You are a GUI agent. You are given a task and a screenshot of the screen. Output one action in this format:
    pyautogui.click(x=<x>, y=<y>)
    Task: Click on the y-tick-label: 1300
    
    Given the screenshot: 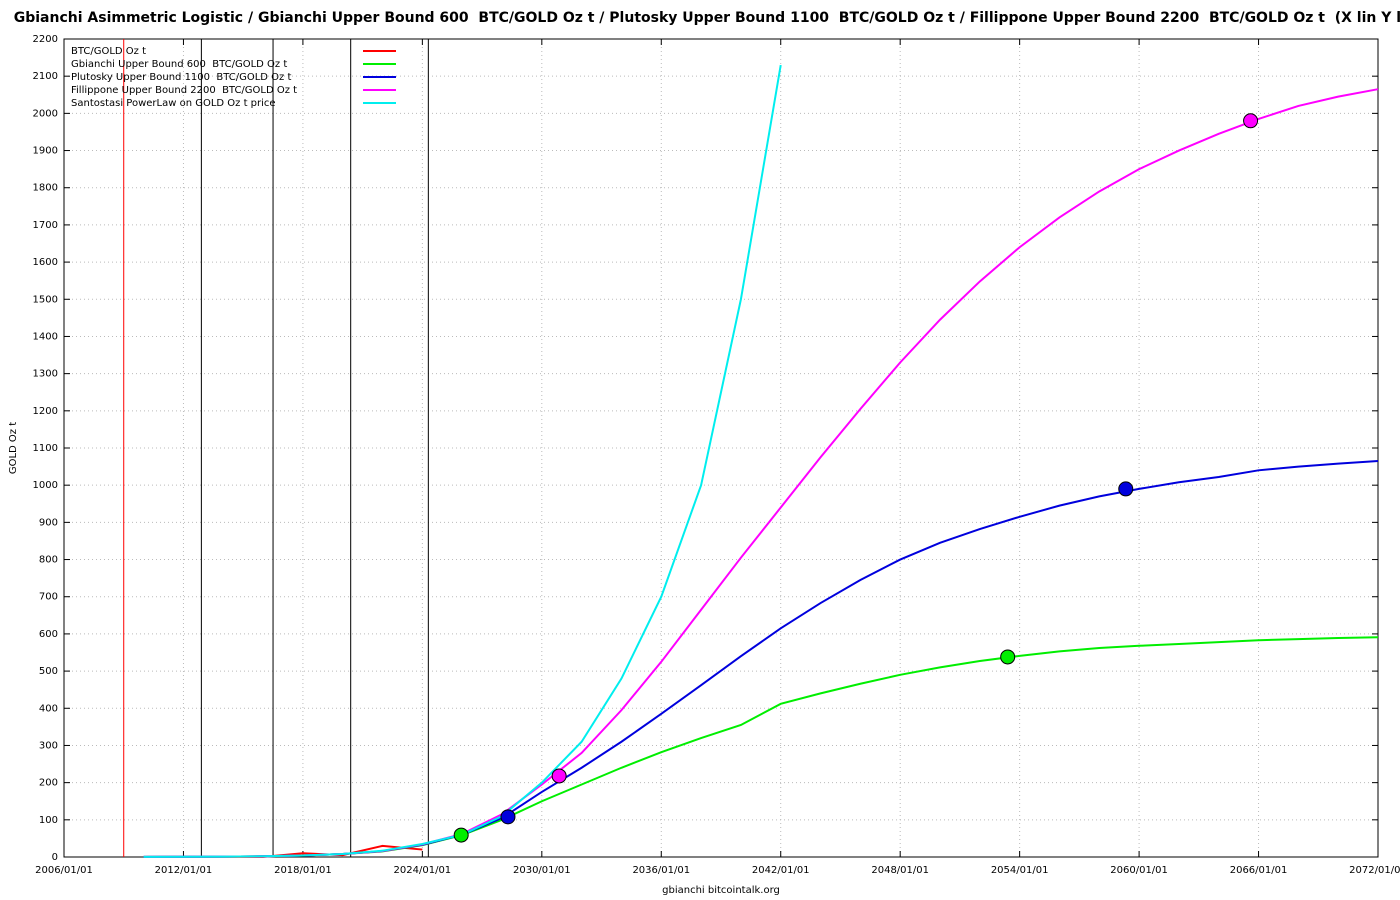 What is the action you would take?
    pyautogui.click(x=45, y=374)
    